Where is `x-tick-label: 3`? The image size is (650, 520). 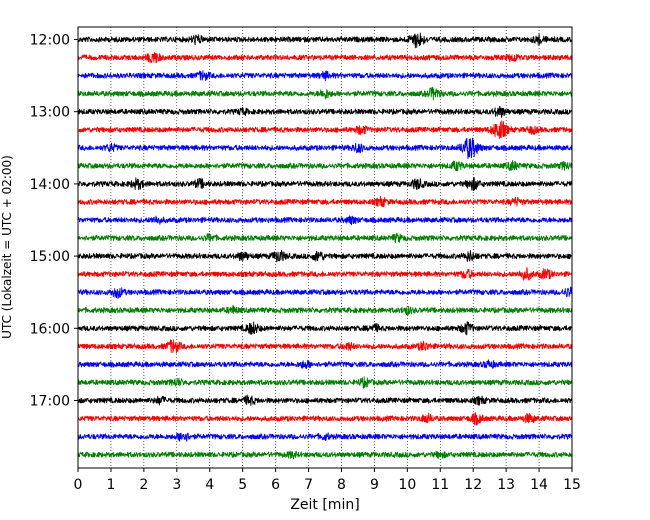 x-tick-label: 3 is located at coordinates (176, 485).